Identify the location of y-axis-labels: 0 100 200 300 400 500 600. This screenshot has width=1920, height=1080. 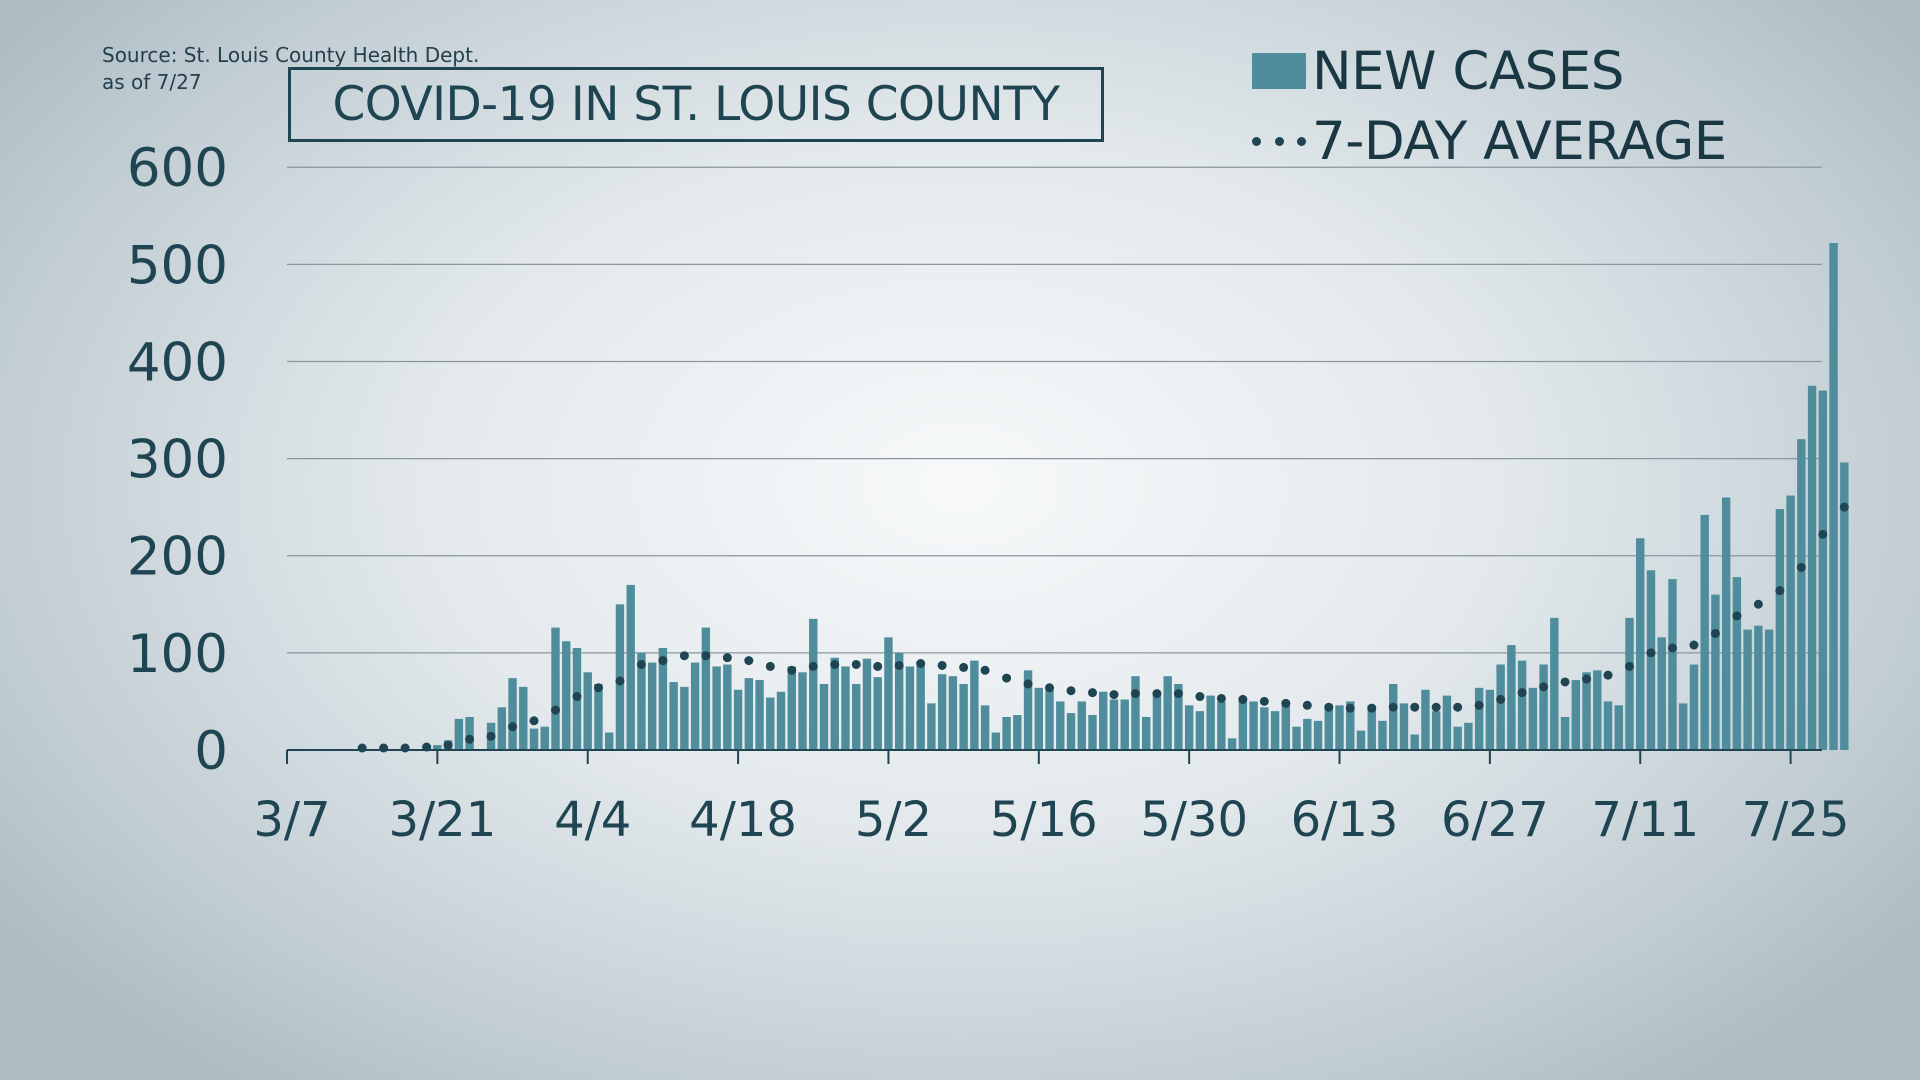
(177, 460).